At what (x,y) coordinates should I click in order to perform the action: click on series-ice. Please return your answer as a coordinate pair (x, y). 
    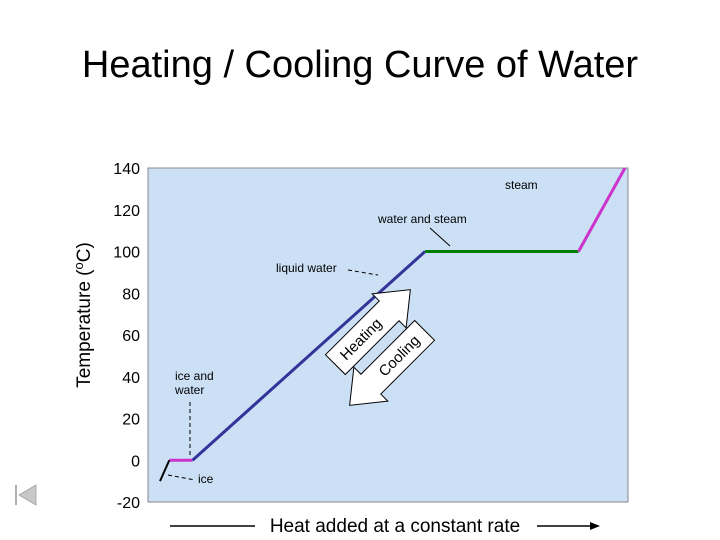
    Looking at the image, I should click on (165, 470).